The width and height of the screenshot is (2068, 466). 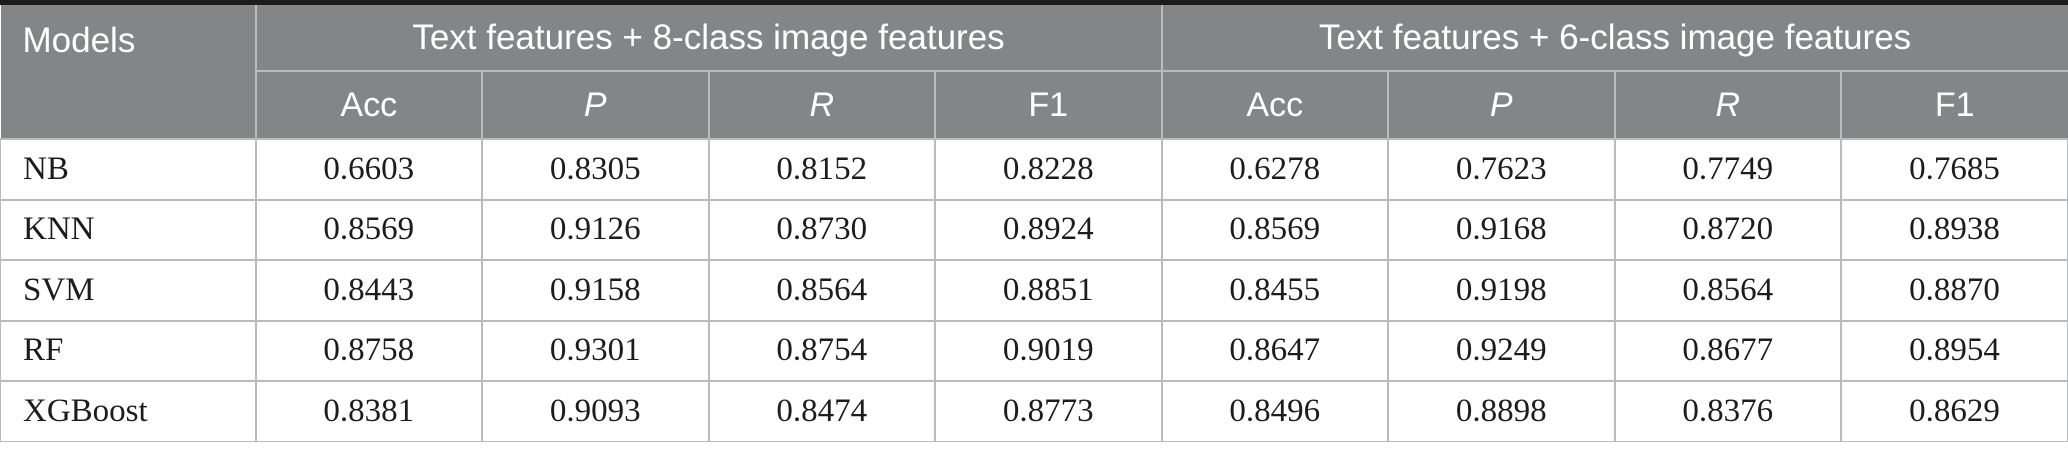 I want to click on metric-header-p-group2: P, so click(x=1501, y=105).